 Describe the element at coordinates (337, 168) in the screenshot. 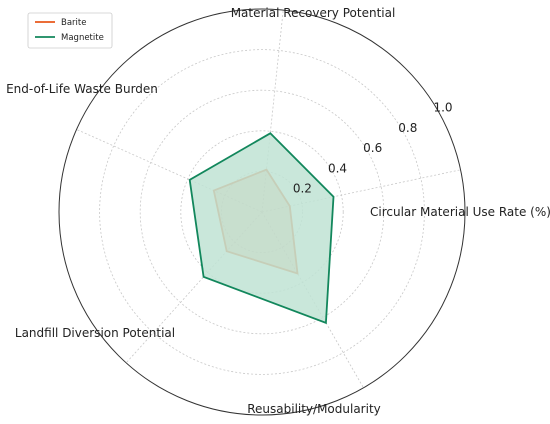

I see `radial-tick-label: 0.4` at that location.